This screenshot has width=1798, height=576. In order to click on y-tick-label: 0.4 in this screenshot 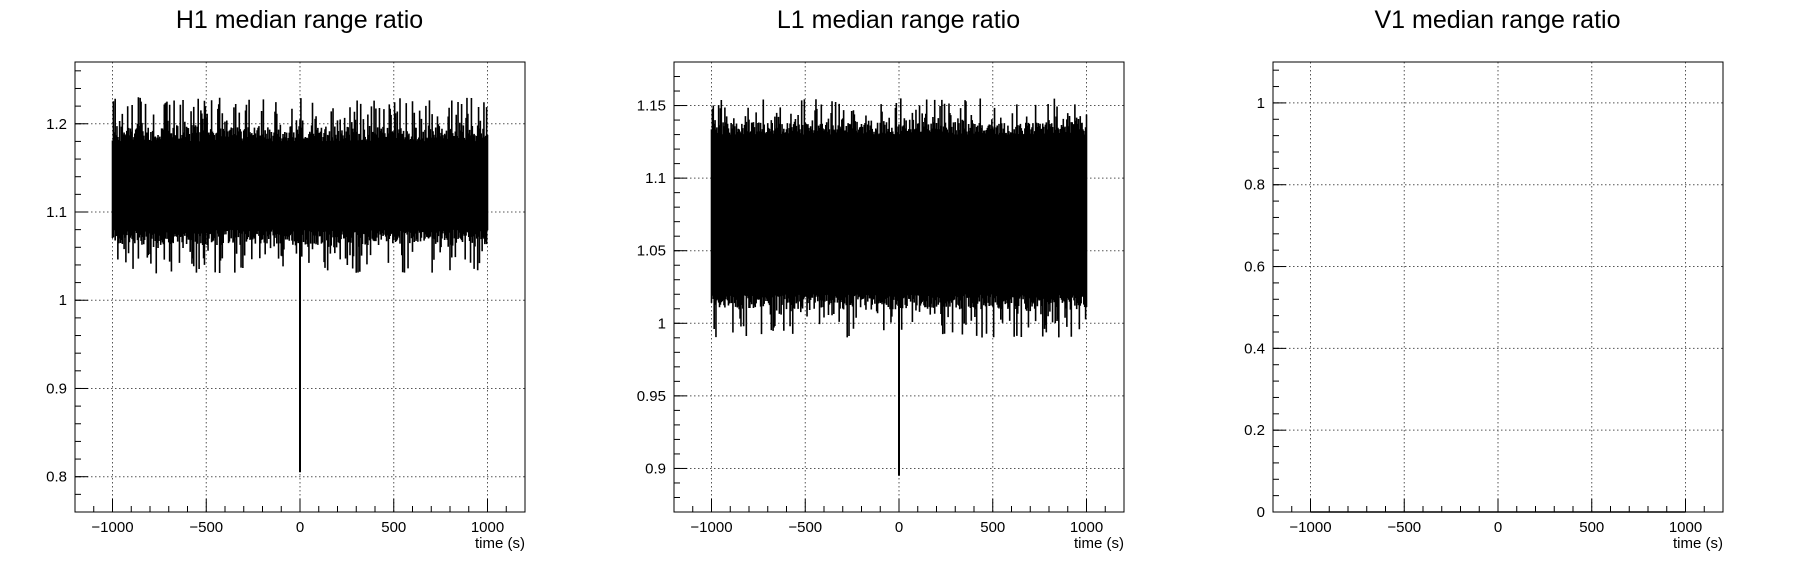, I will do `click(1254, 348)`.